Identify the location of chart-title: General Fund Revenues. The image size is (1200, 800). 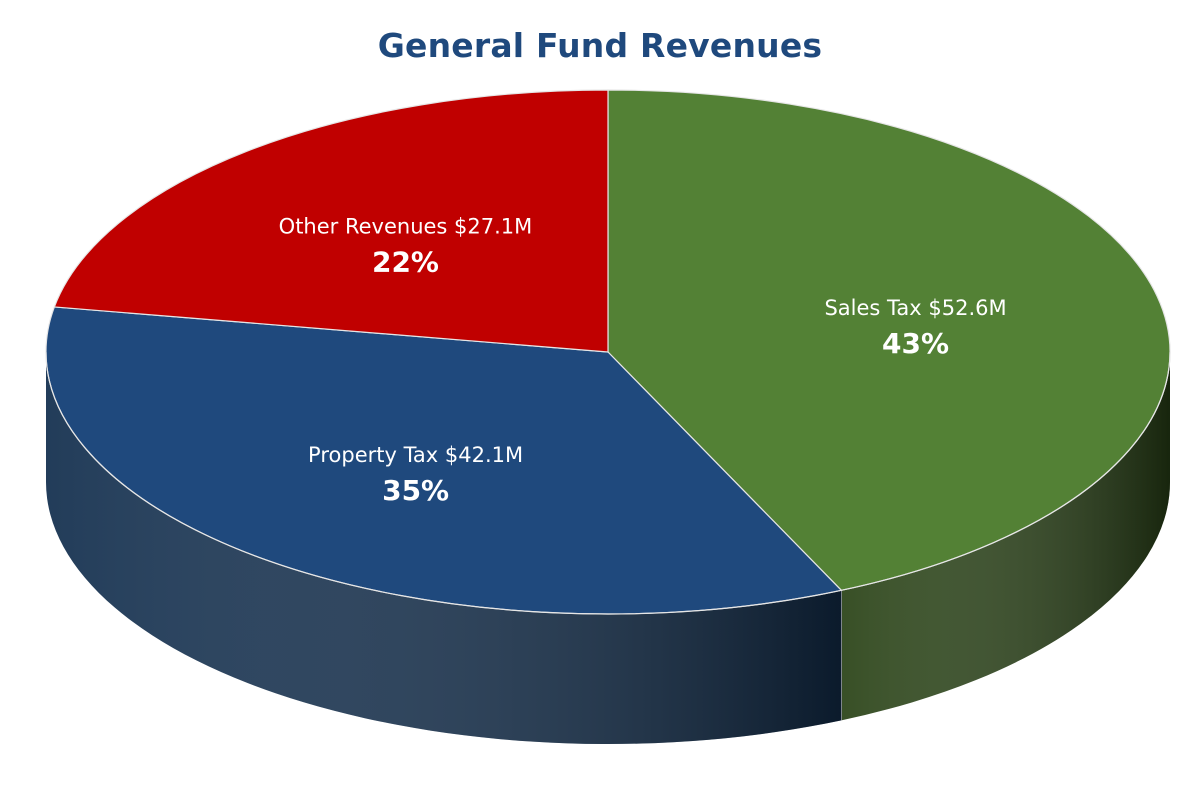
(600, 45).